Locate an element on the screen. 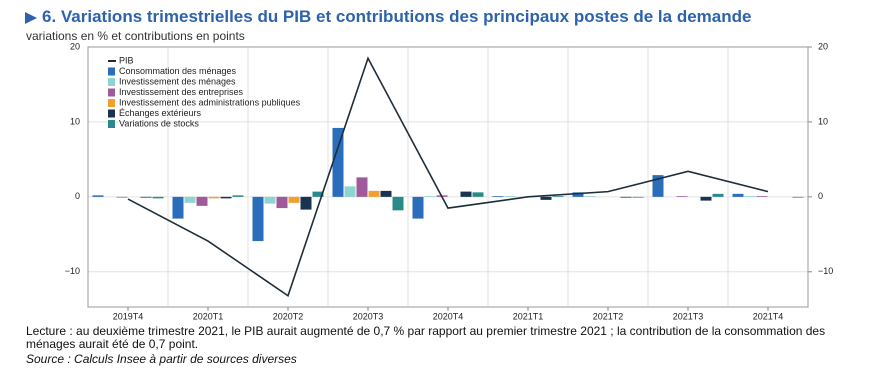 This screenshot has width=872, height=370. legend-label: Échanges extérieurs is located at coordinates (160, 113).